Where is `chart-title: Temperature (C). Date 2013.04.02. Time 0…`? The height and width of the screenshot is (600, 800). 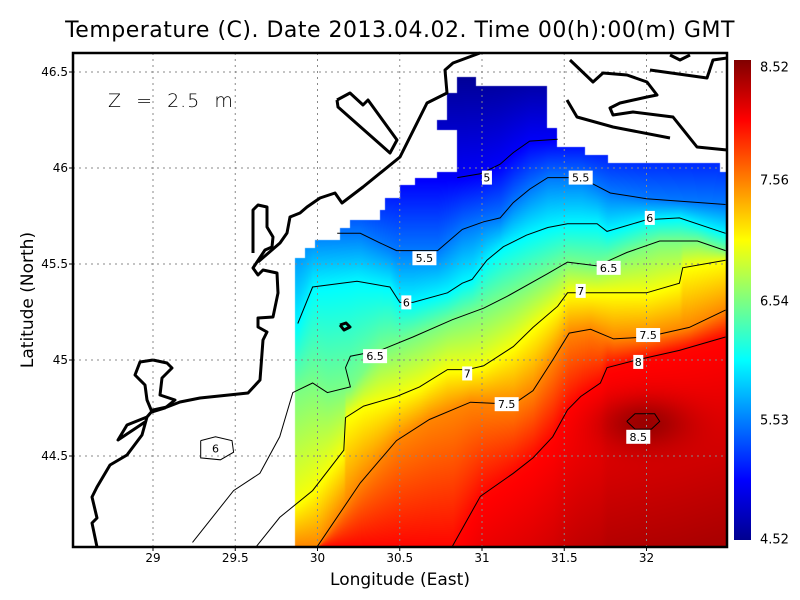 chart-title: Temperature (C). Date 2013.04.02. Time 0… is located at coordinates (400, 30).